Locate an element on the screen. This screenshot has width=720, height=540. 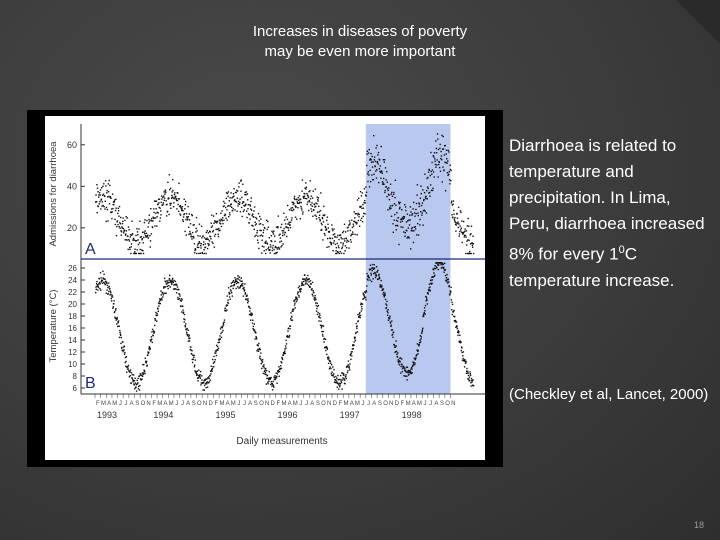
x-month-label: M is located at coordinates (284, 404).